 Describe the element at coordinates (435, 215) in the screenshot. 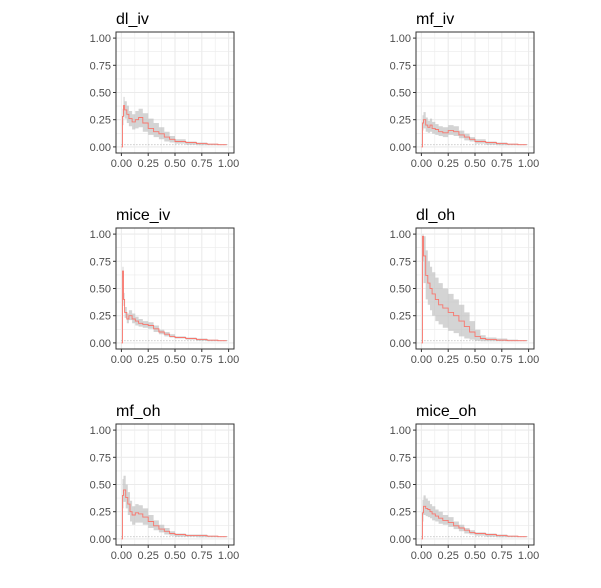

I see `panel-title: dl_oh` at that location.